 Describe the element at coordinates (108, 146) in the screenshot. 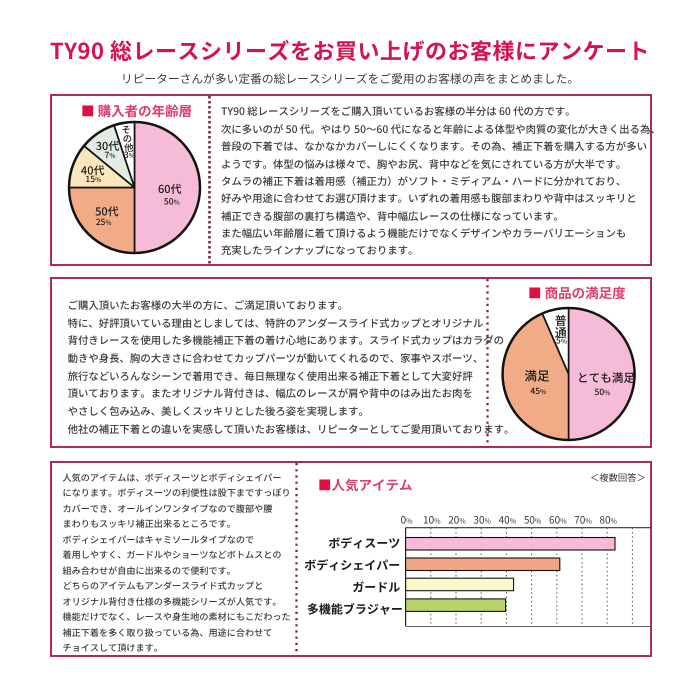

I see `svg-text: 30代` at that location.